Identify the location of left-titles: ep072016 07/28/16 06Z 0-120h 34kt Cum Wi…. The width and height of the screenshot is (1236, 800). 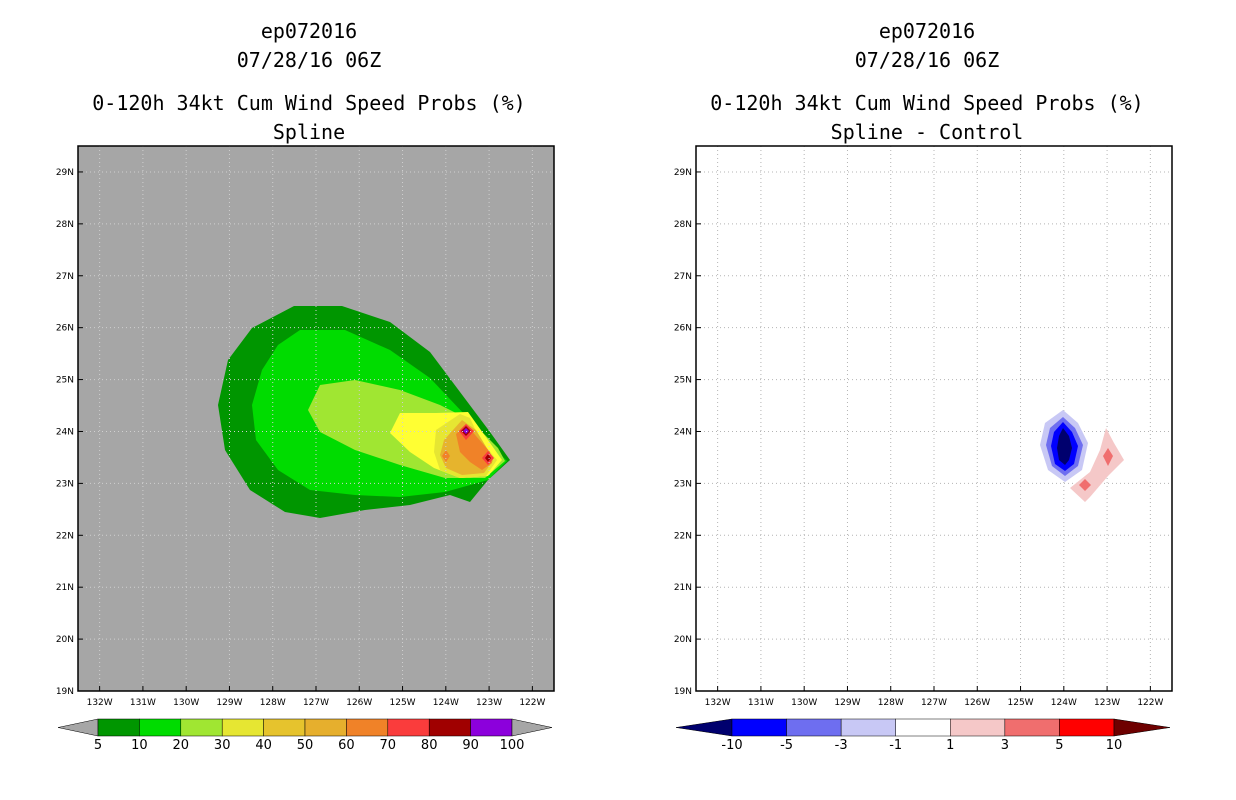
(308, 81).